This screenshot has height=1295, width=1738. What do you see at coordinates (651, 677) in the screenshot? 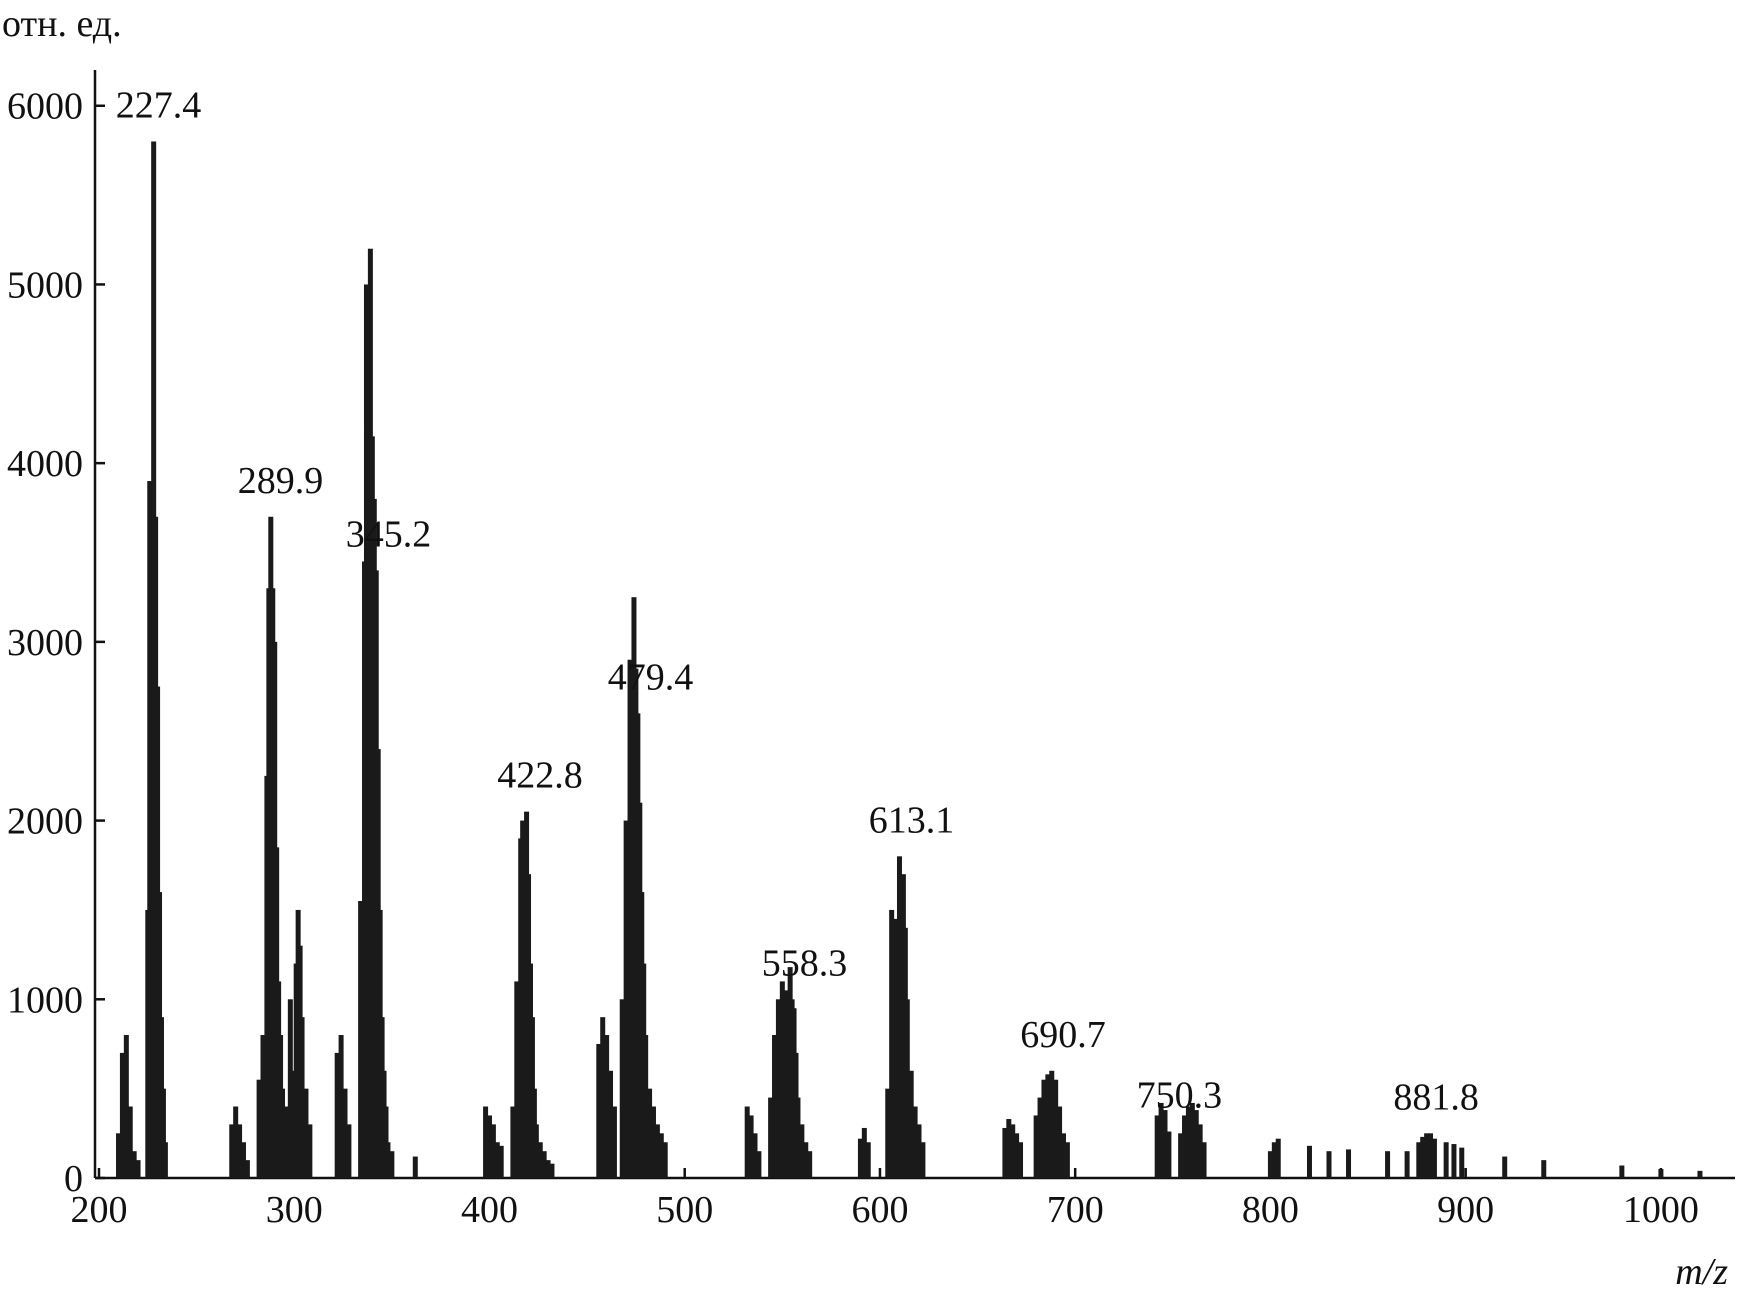
I see `peak-label: 479.4` at bounding box center [651, 677].